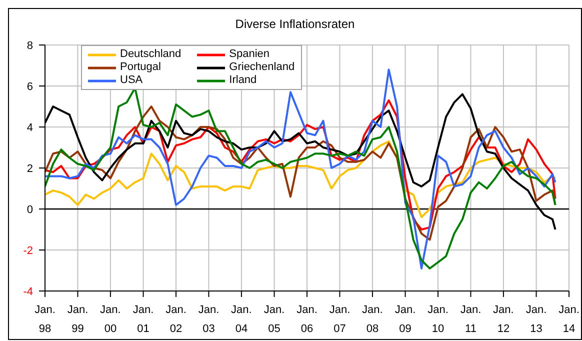 The image size is (582, 341). What do you see at coordinates (140, 67) in the screenshot?
I see `legend-label: Portugal` at bounding box center [140, 67].